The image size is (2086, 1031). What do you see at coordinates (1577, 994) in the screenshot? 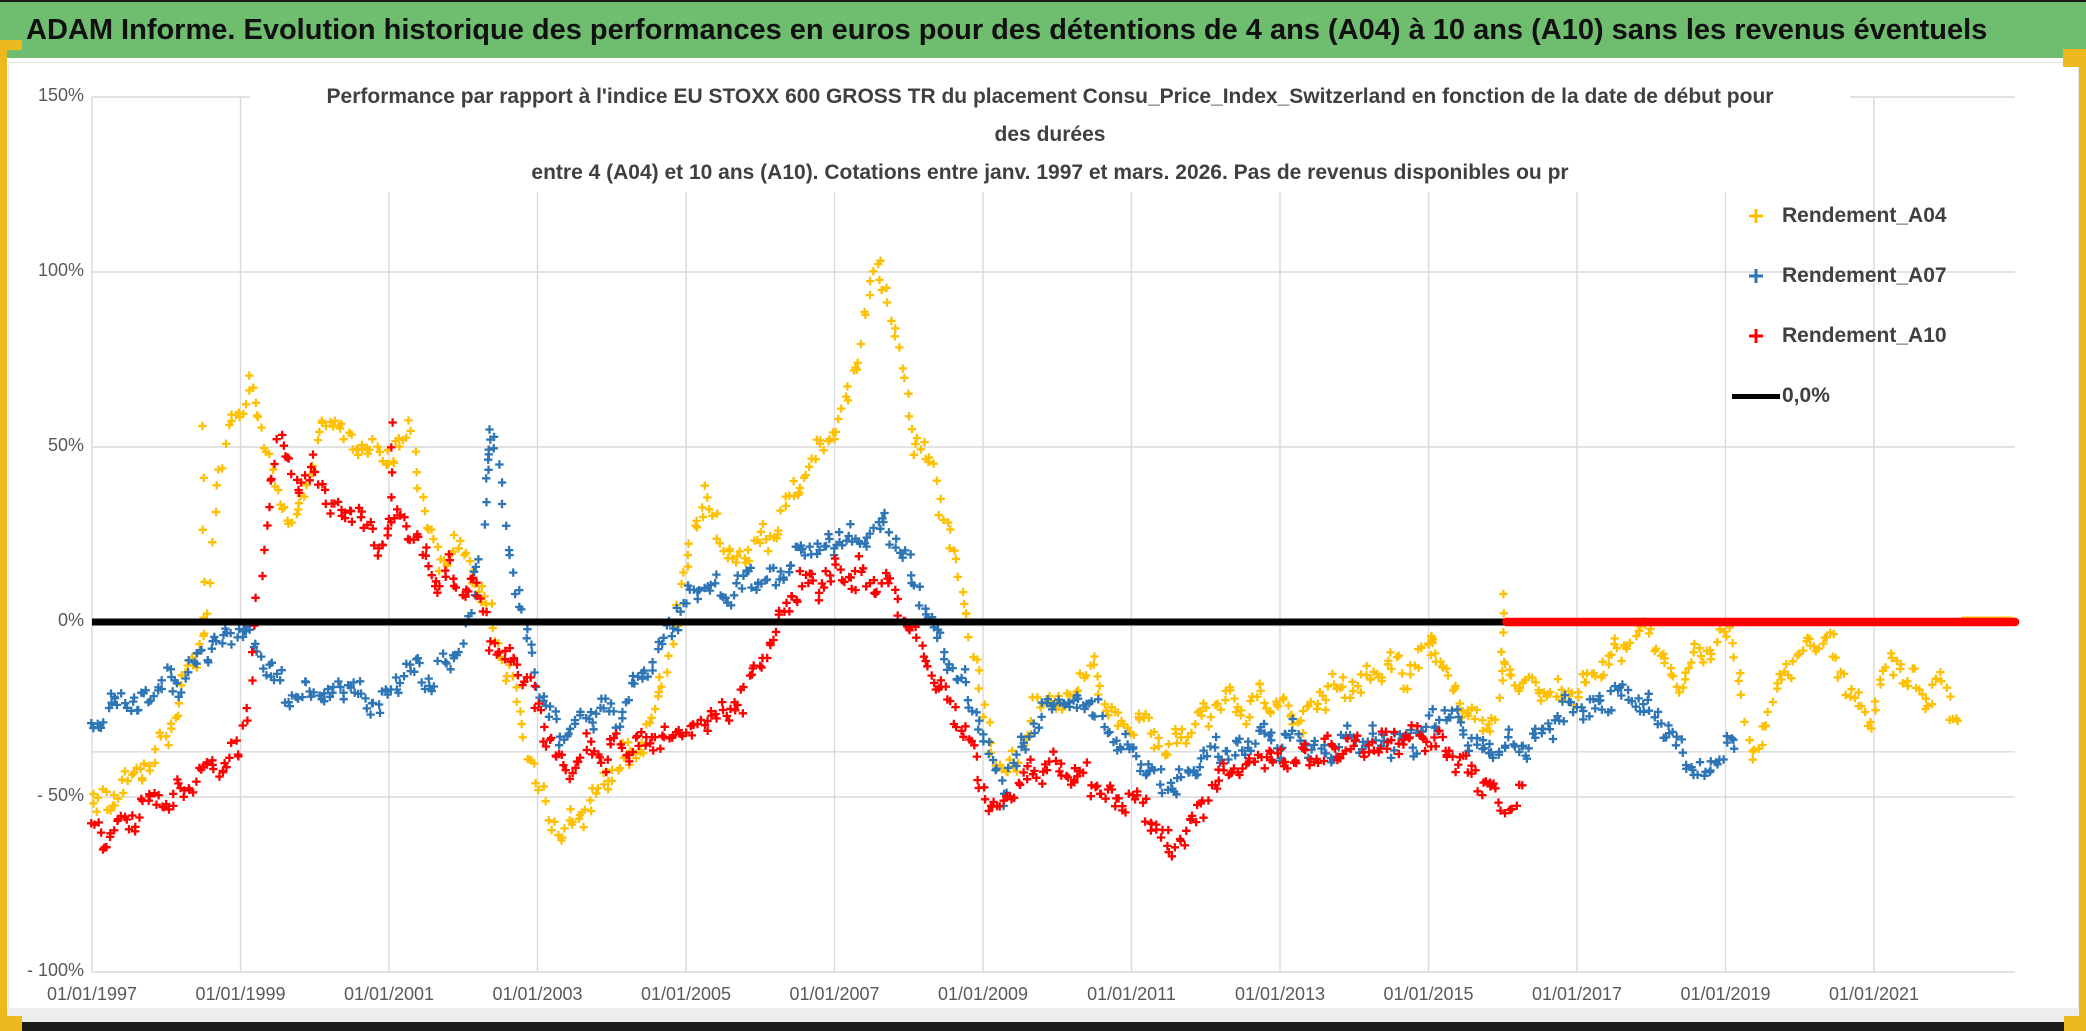
I see `x-axis-label-2017: 01/01/2017` at bounding box center [1577, 994].